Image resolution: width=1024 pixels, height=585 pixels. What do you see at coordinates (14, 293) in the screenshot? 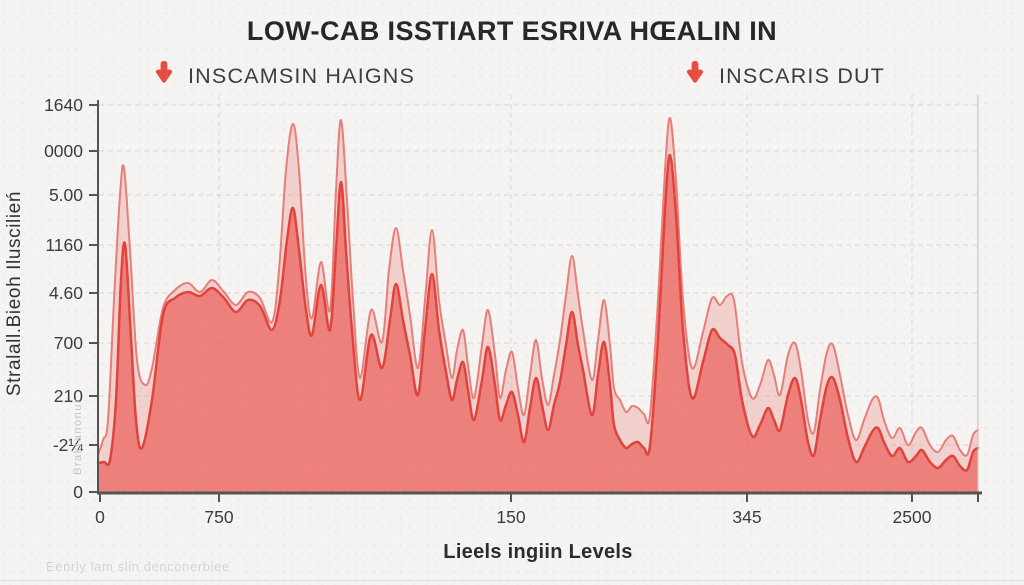
I see `y-axis-title: Stralall.Bieoh Iluscilień` at bounding box center [14, 293].